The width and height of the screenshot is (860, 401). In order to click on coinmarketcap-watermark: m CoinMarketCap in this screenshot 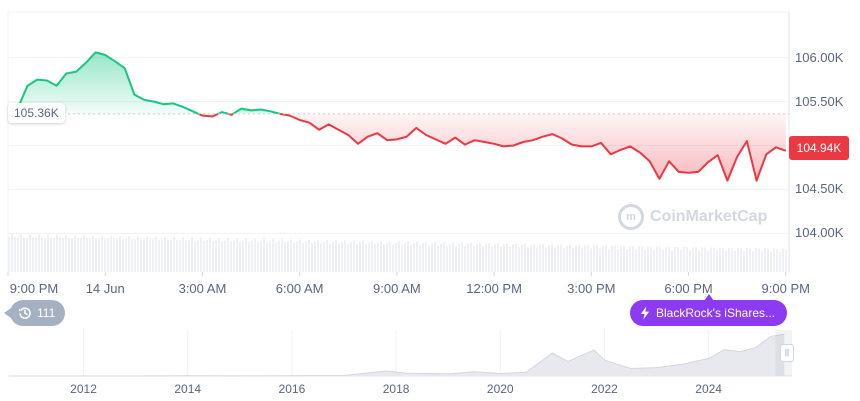, I will do `click(692, 217)`.